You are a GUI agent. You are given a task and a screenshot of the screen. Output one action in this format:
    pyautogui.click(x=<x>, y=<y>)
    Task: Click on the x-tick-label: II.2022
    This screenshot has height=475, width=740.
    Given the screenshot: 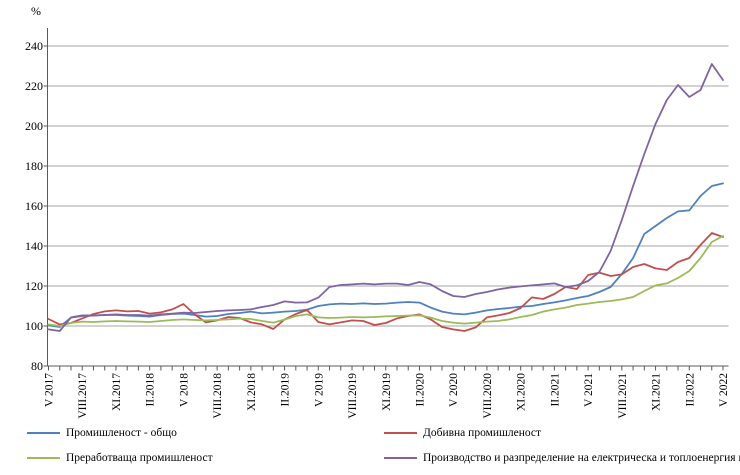 What is the action you would take?
    pyautogui.click(x=690, y=390)
    